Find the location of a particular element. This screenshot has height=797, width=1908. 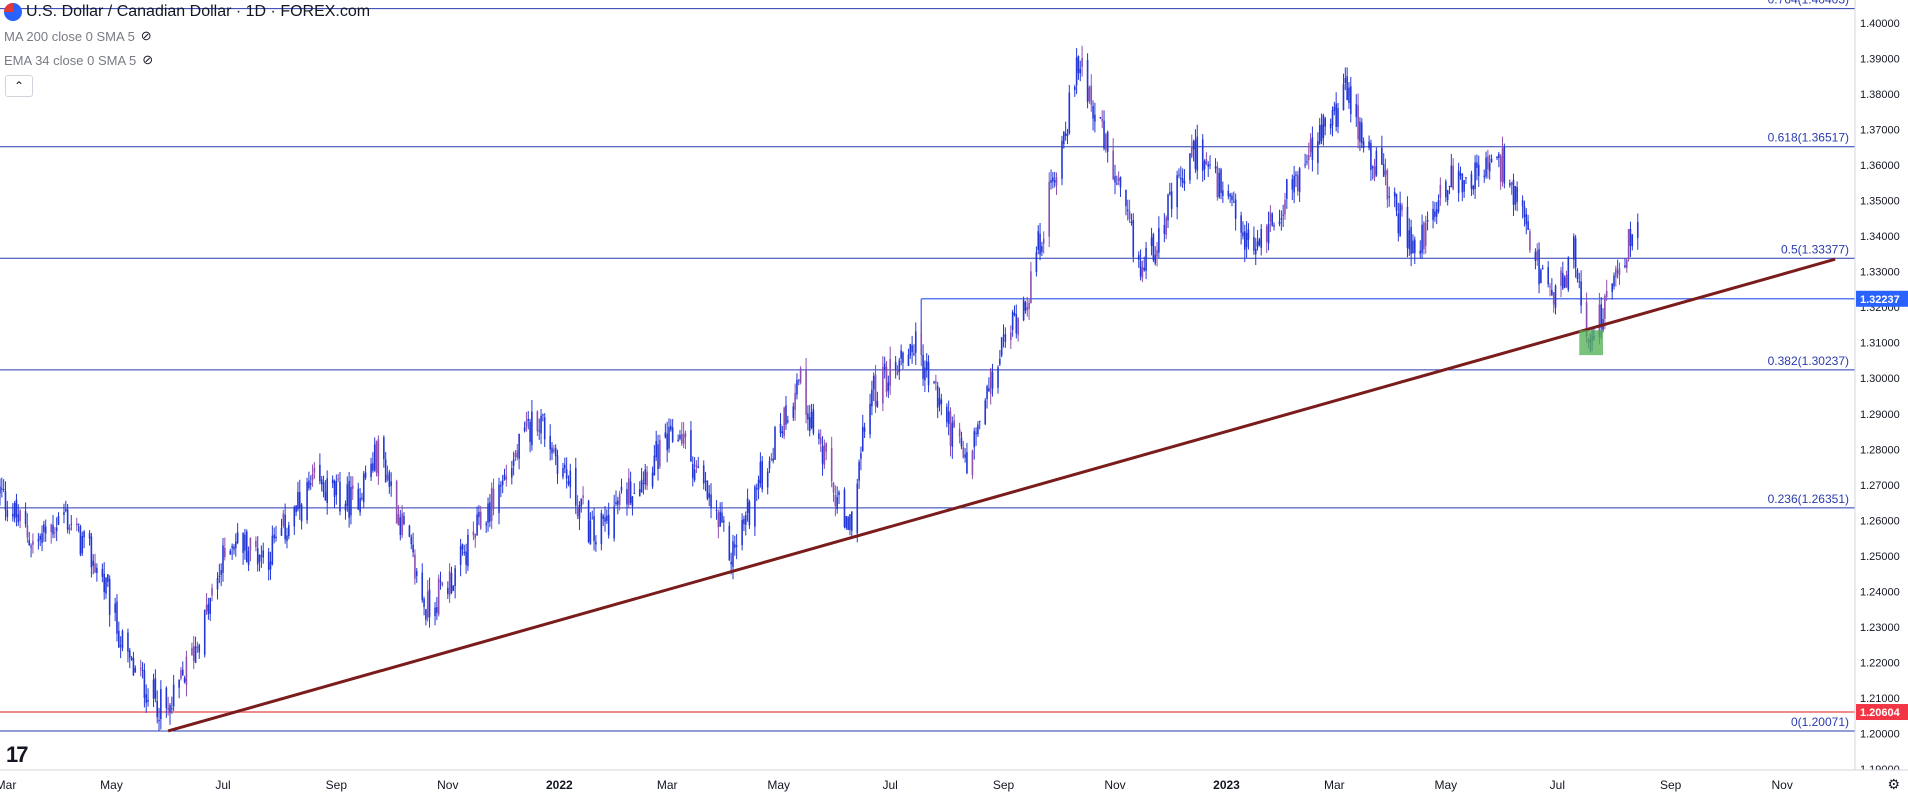

y-tick-label: 1.33000 is located at coordinates (1880, 273).